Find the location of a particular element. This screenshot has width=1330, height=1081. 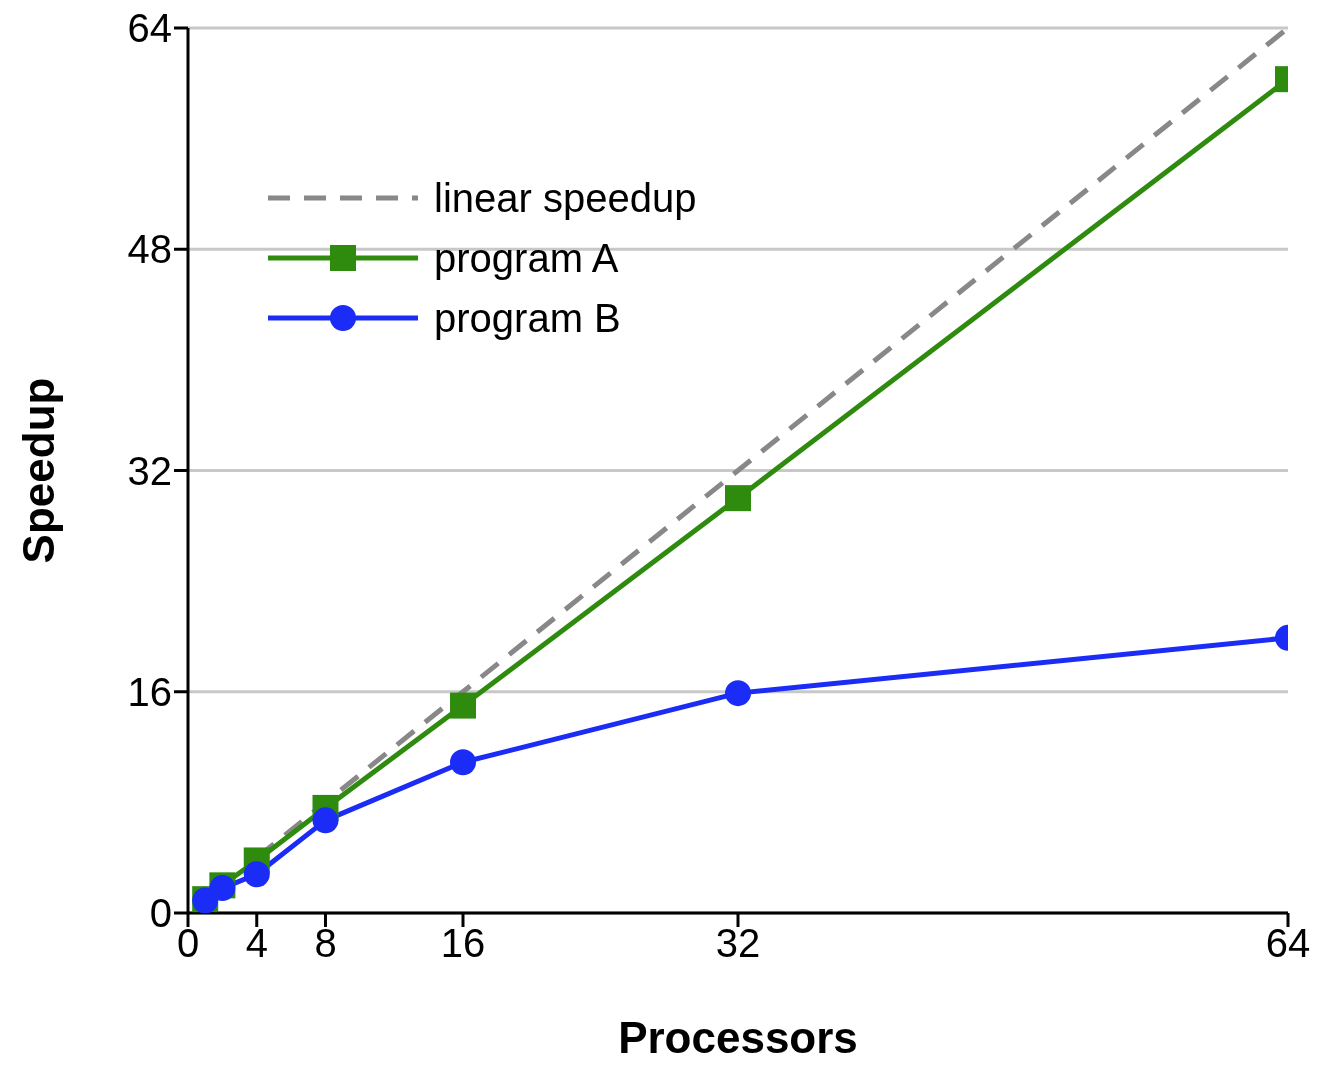

x-tick-label: 4 is located at coordinates (256, 943).